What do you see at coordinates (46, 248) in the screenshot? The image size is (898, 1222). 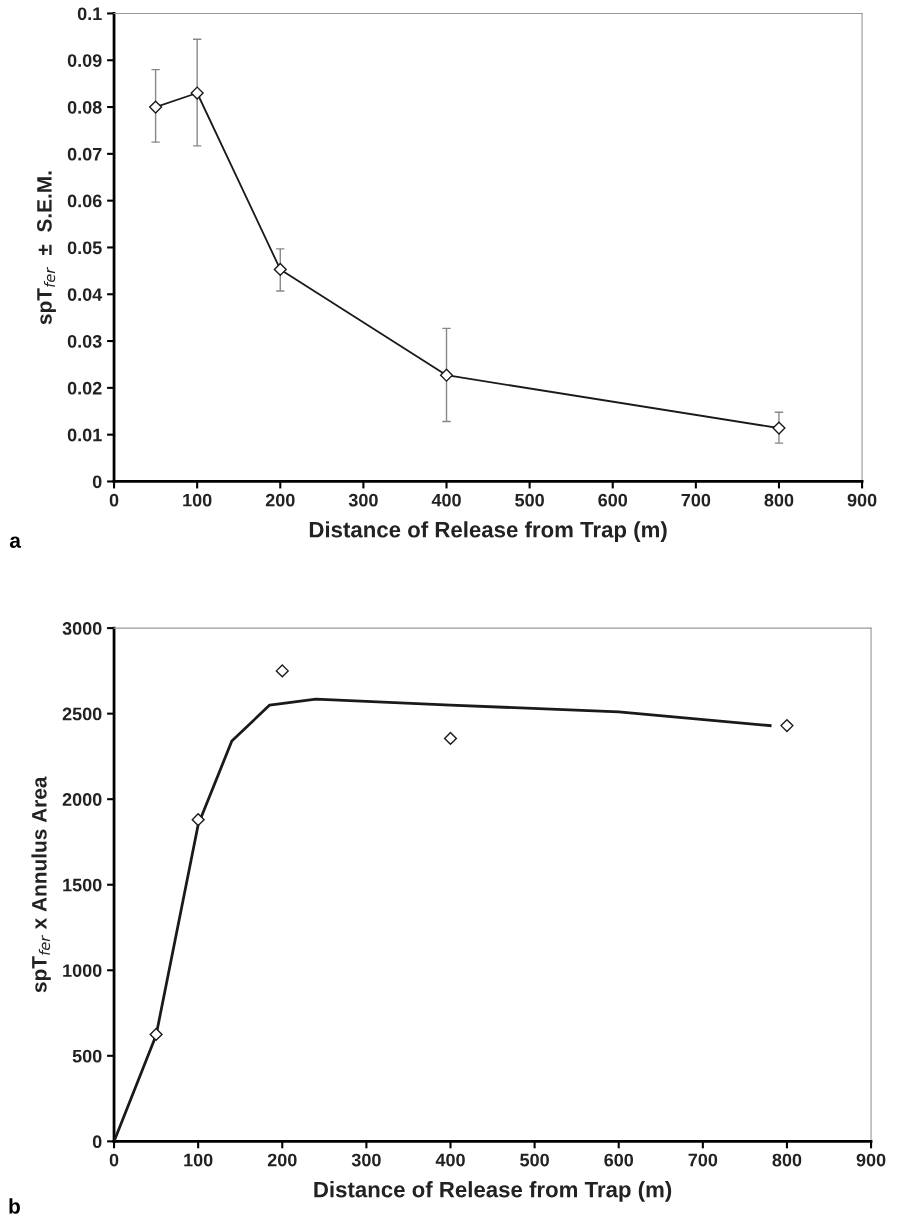 I see `y-axis-title: spT$_{fer}$ ± S.E.M.` at bounding box center [46, 248].